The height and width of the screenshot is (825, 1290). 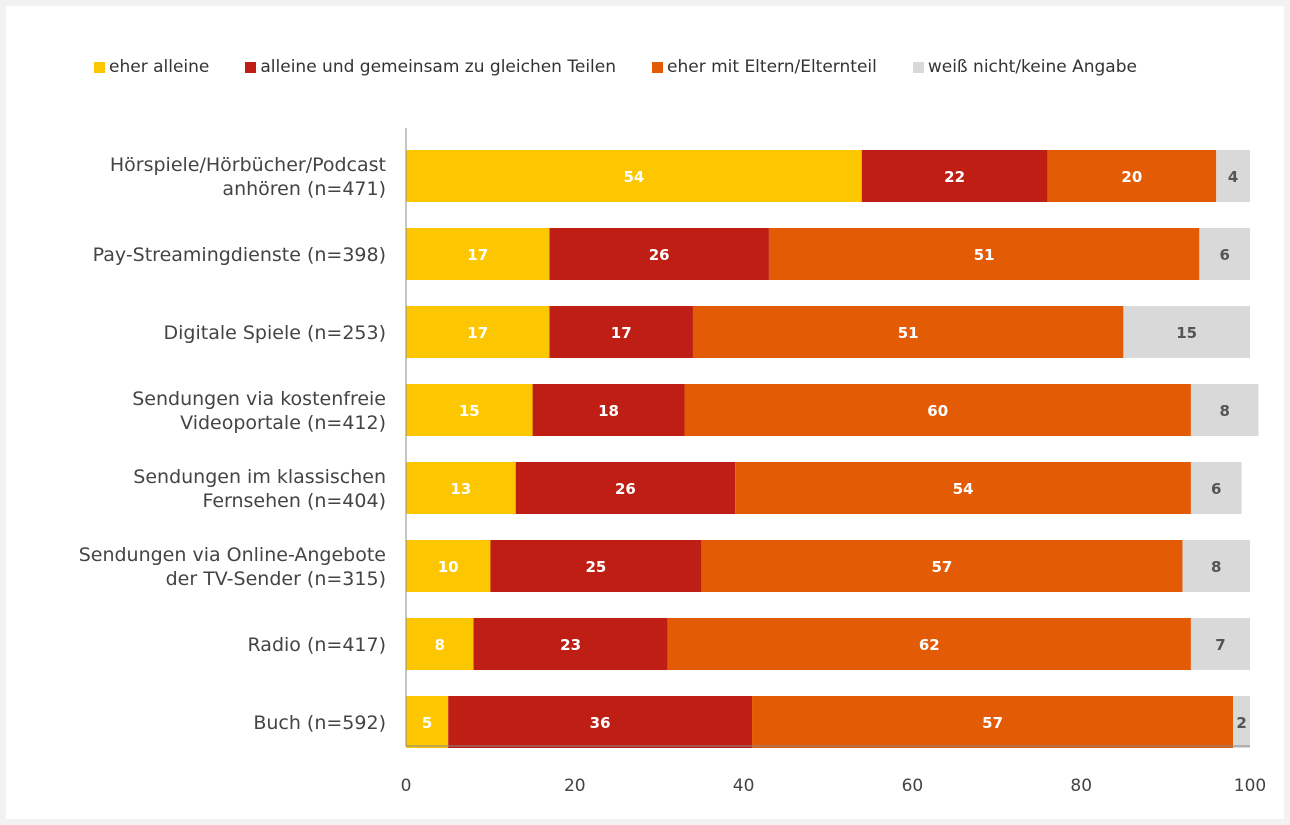 I want to click on category-label: Hörspiele/Hörbücher/Podcast, so click(x=248, y=165).